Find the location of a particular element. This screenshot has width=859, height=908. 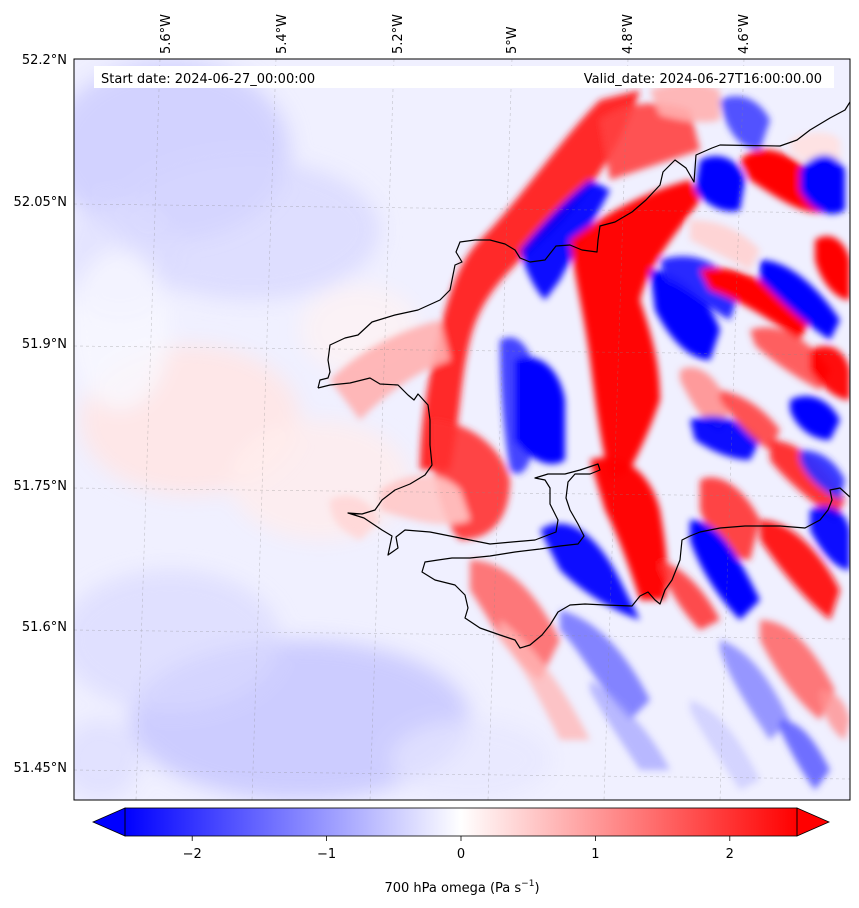

lon-label: 5.4°W is located at coordinates (282, 34).